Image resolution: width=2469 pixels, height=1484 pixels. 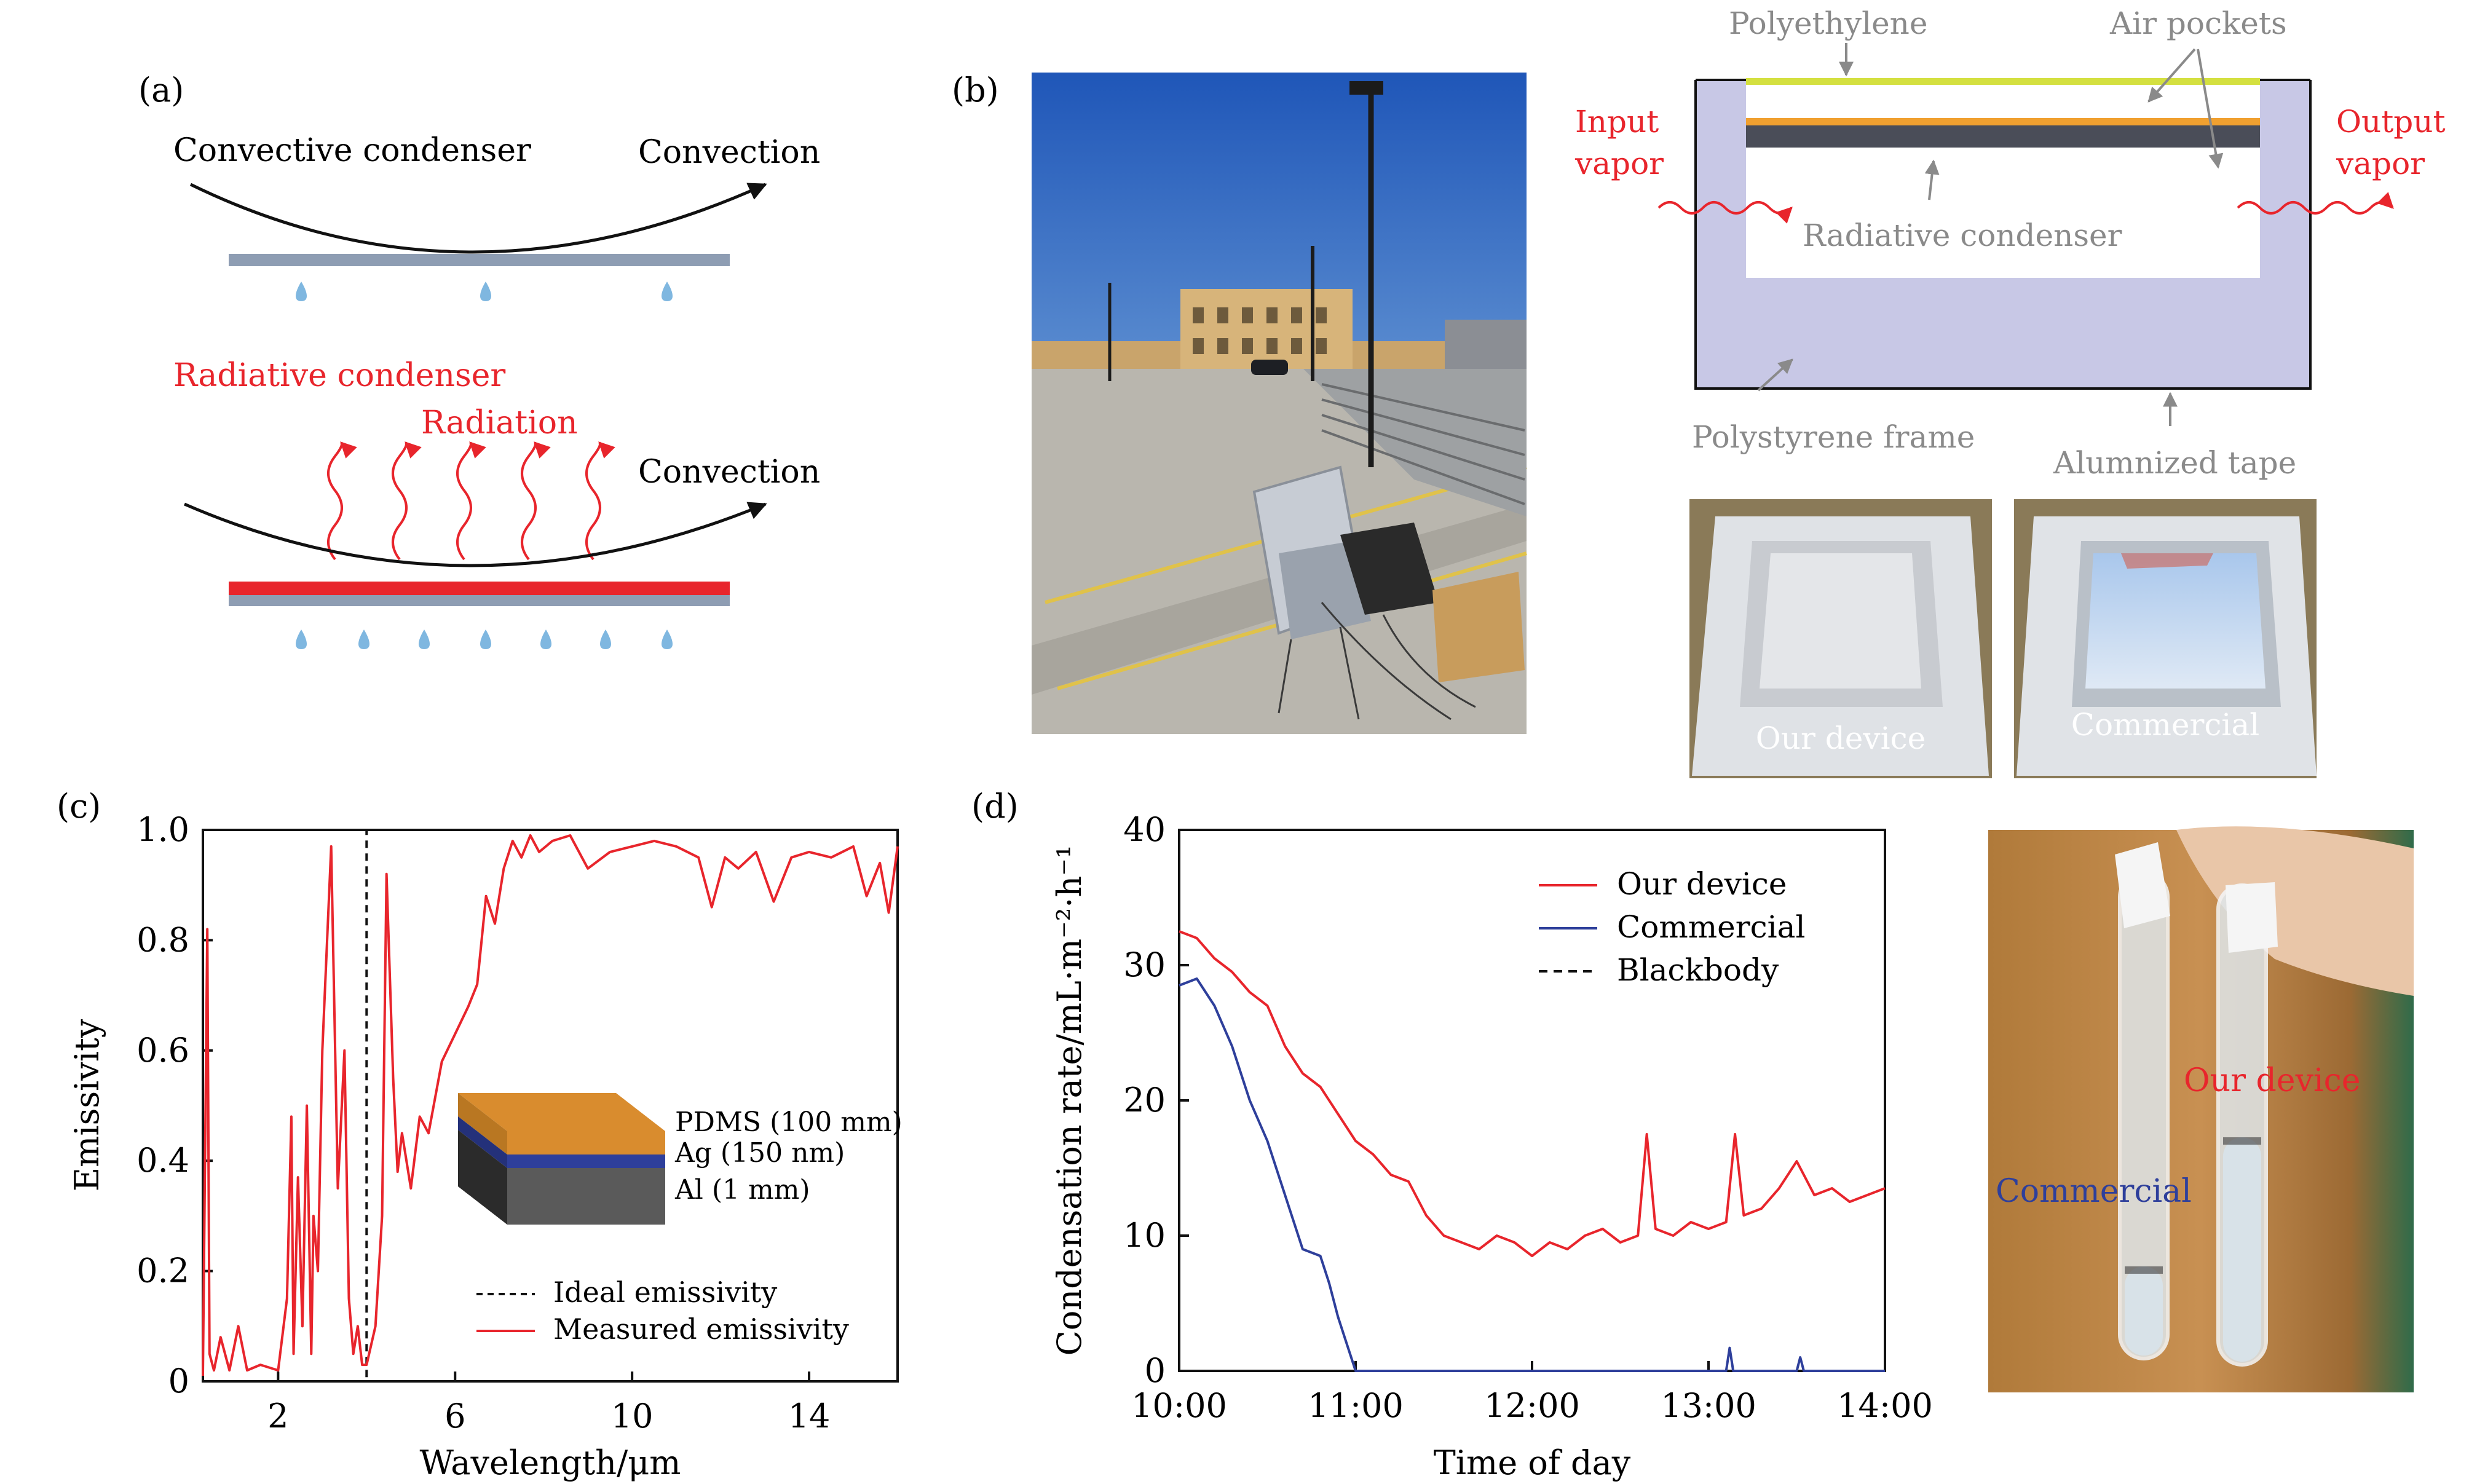 What do you see at coordinates (2003, 639) in the screenshot?
I see `device-photos-drawing` at bounding box center [2003, 639].